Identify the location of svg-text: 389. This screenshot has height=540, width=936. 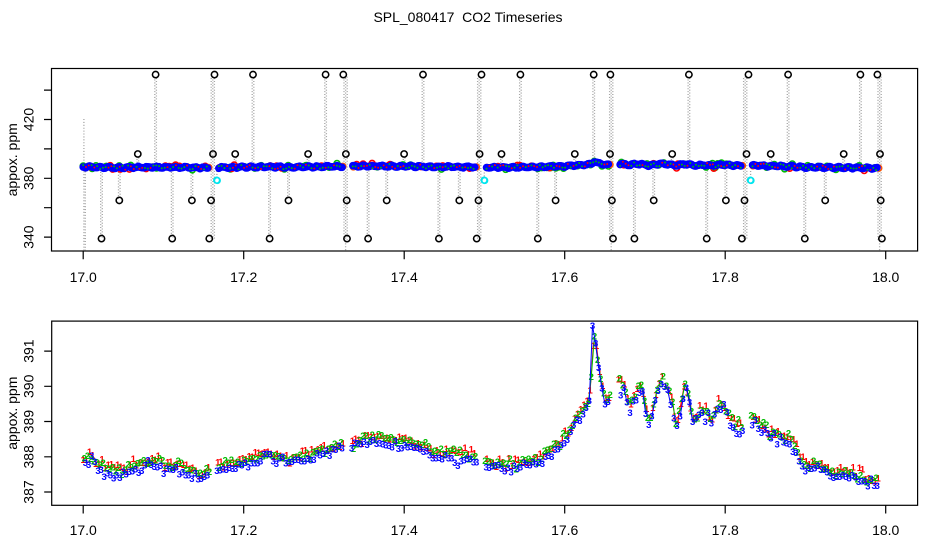
(29, 422).